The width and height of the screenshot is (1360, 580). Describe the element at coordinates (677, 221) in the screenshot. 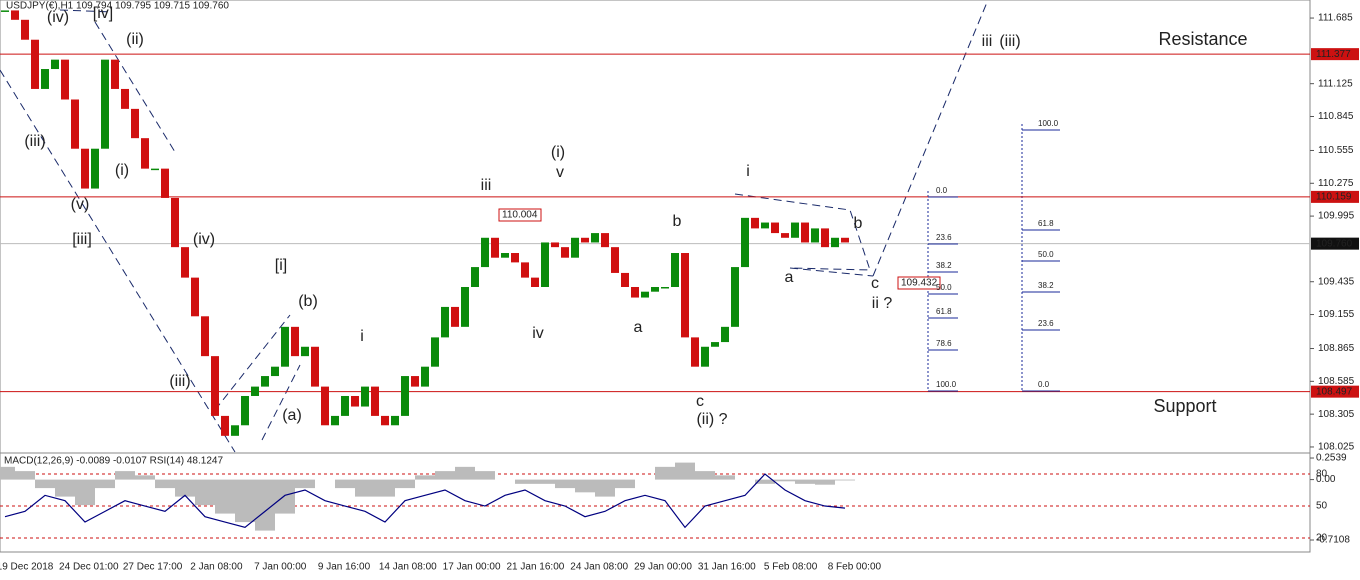

I see `wave-label: b` at that location.